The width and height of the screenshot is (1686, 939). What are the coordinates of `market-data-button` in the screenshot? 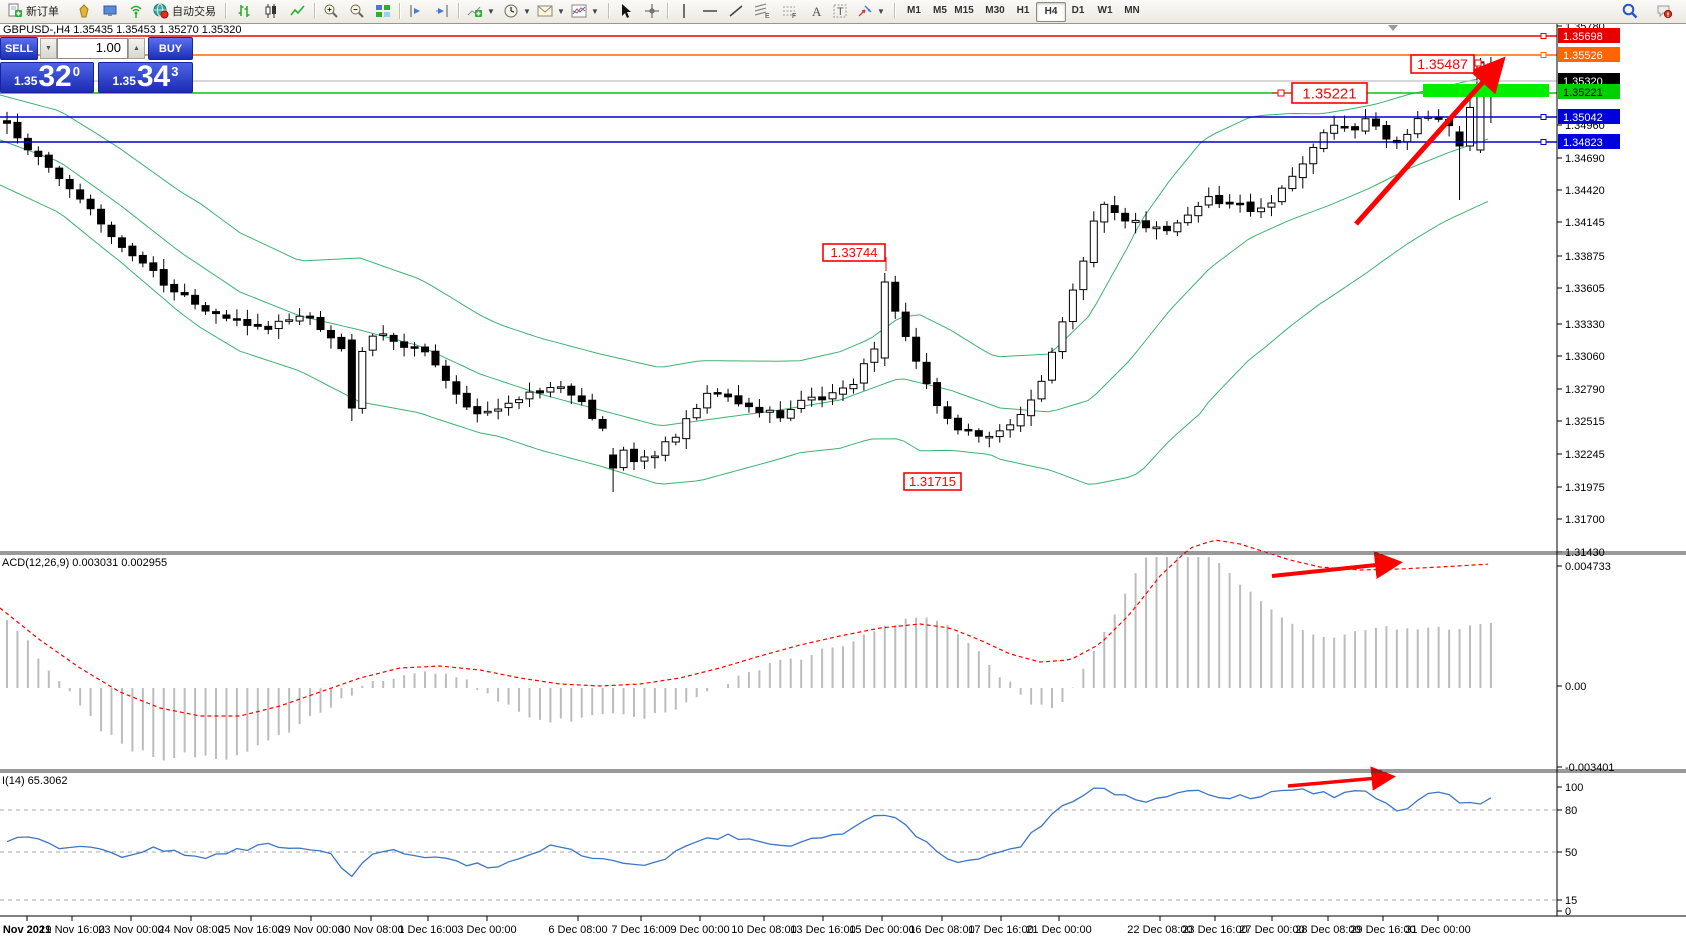 It's located at (136, 11).